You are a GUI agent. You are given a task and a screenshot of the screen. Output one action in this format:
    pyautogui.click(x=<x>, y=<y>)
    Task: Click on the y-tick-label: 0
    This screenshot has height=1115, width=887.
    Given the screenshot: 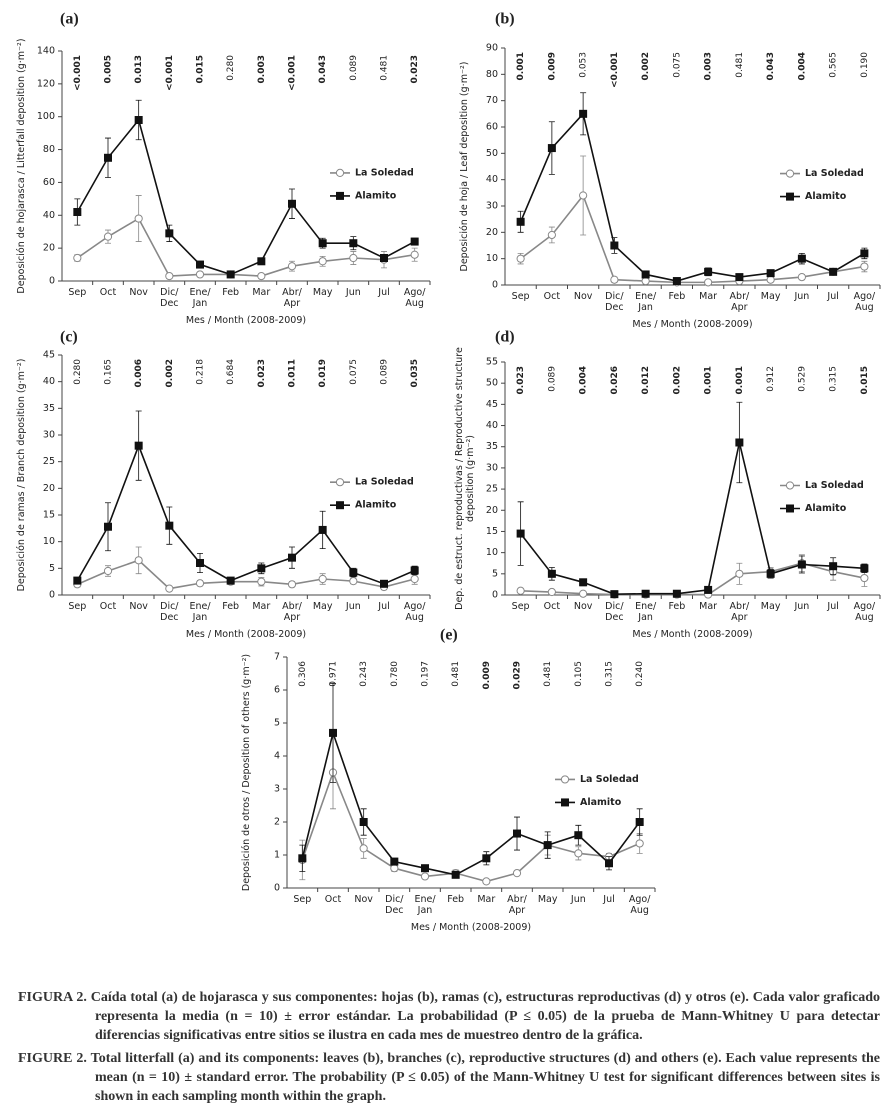 What is the action you would take?
    pyautogui.click(x=52, y=281)
    